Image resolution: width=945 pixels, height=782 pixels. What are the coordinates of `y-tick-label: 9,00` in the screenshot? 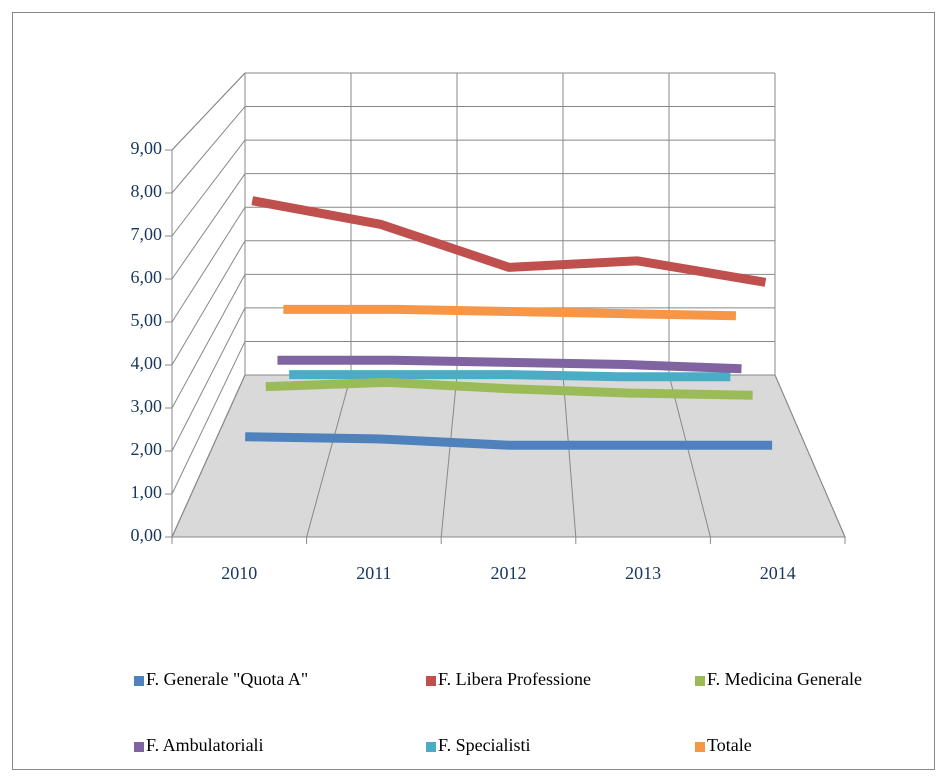 It's located at (147, 148).